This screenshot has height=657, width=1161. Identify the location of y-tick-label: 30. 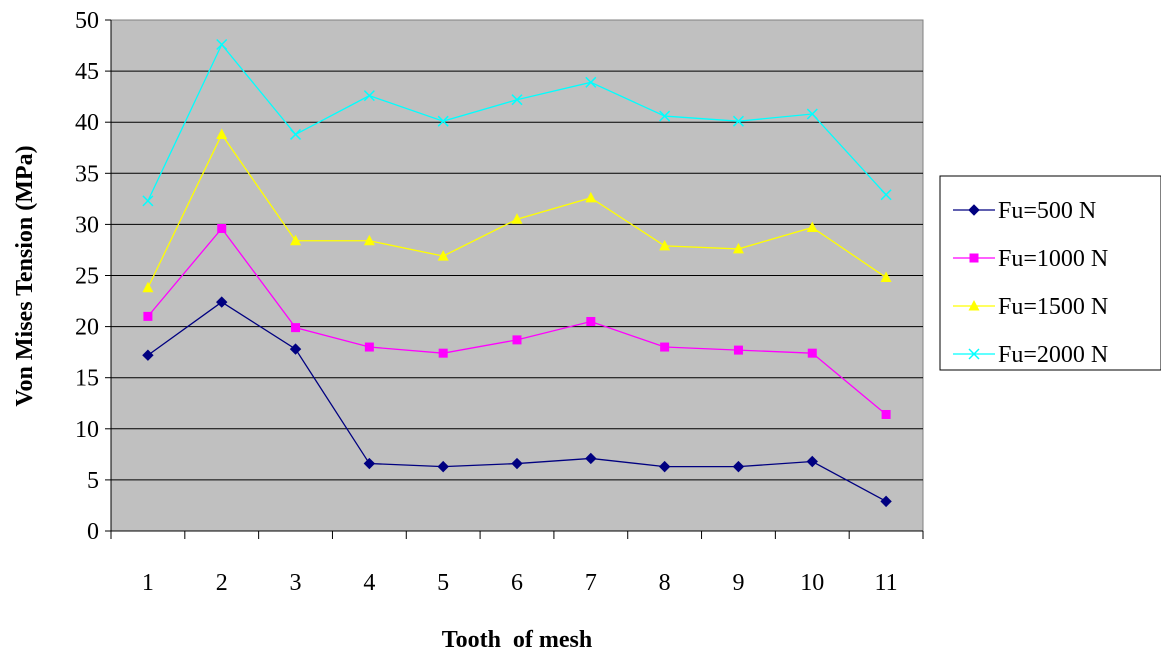
(87, 225).